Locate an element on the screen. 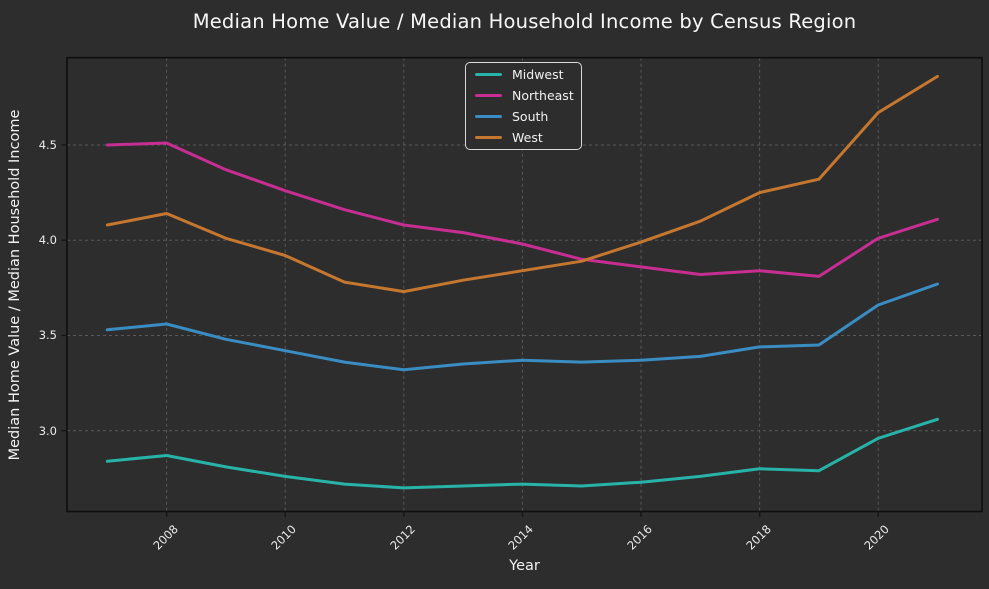  y-tick-label: 3.5 is located at coordinates (47, 335).